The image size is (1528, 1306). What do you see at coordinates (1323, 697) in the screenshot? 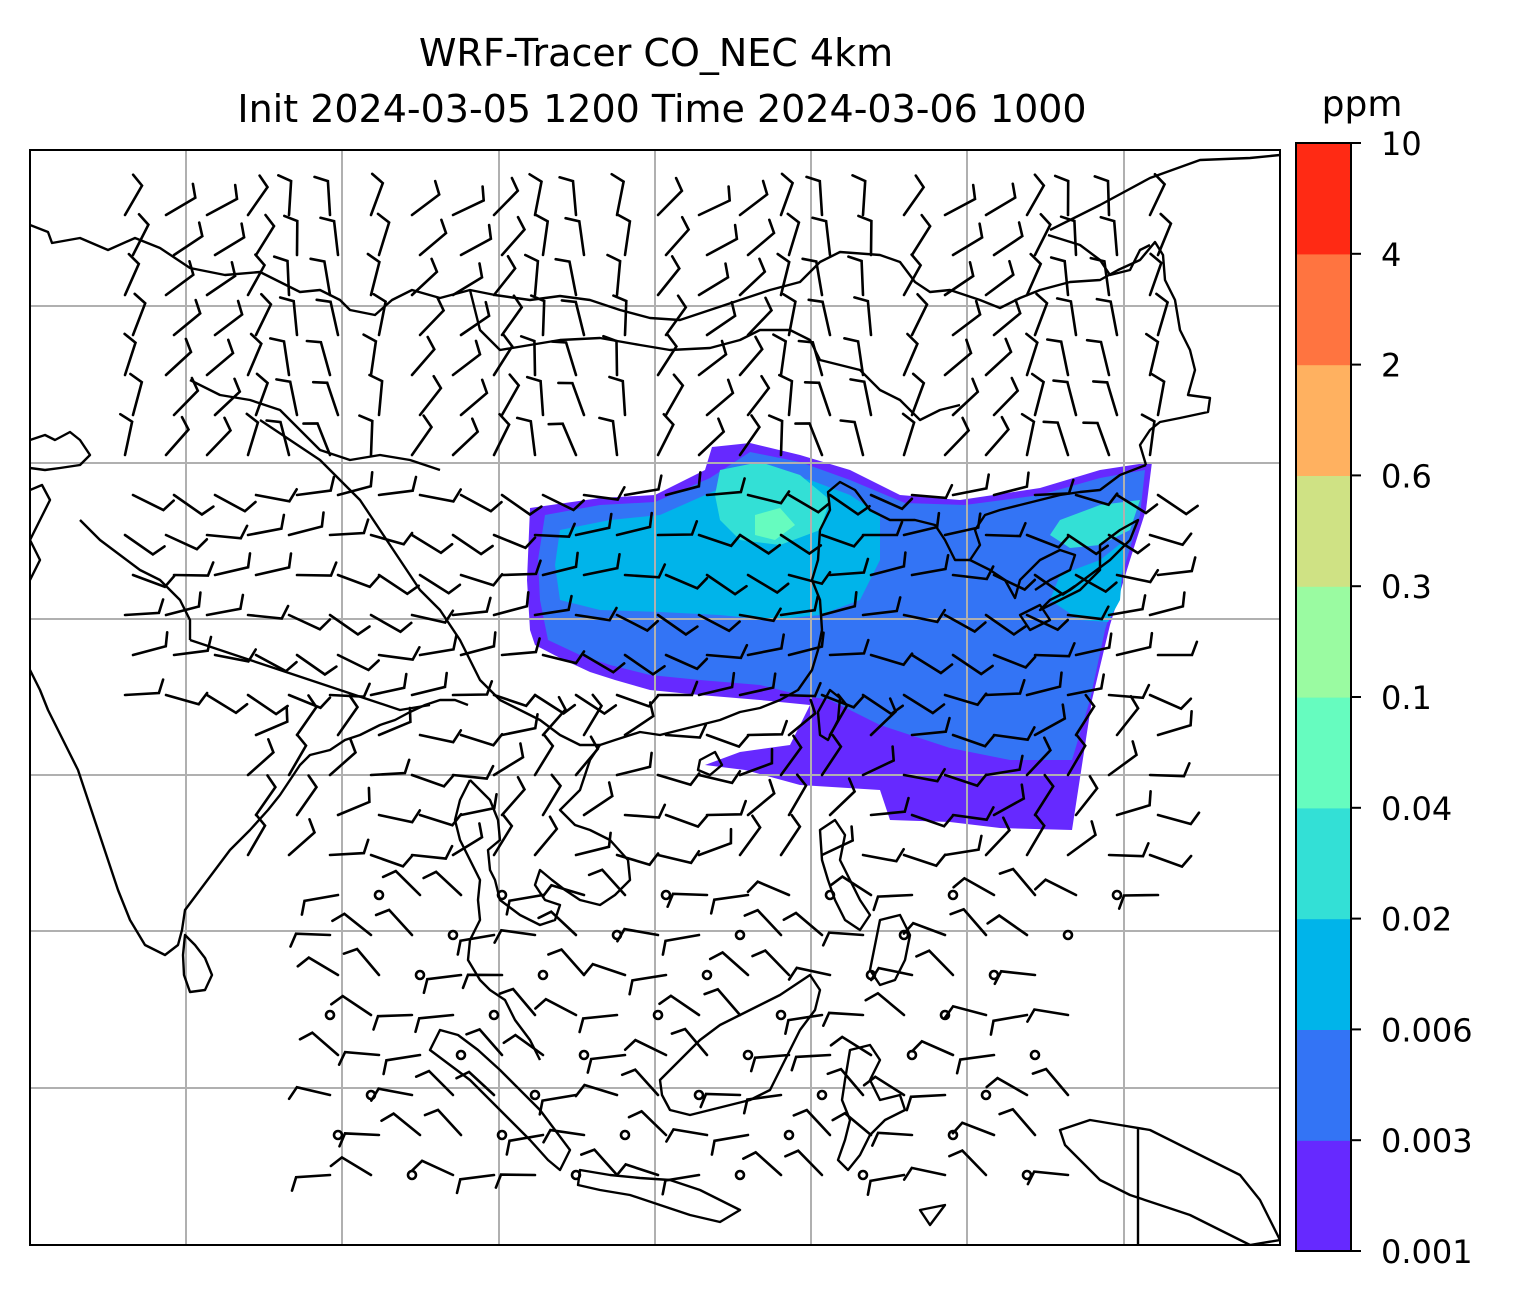
I see `colorbar-bands` at bounding box center [1323, 697].